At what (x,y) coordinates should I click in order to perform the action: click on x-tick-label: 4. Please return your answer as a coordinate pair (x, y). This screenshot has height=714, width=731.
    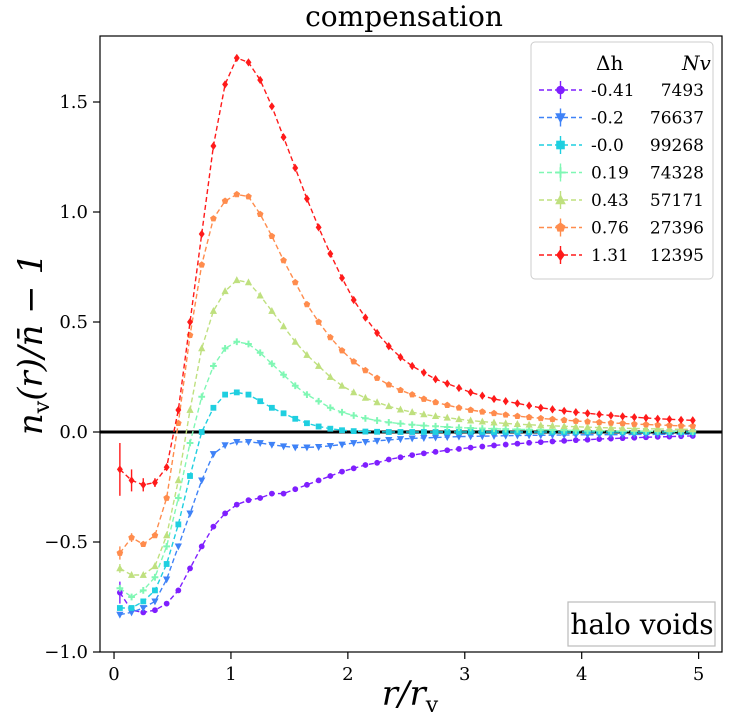
    Looking at the image, I should click on (581, 674).